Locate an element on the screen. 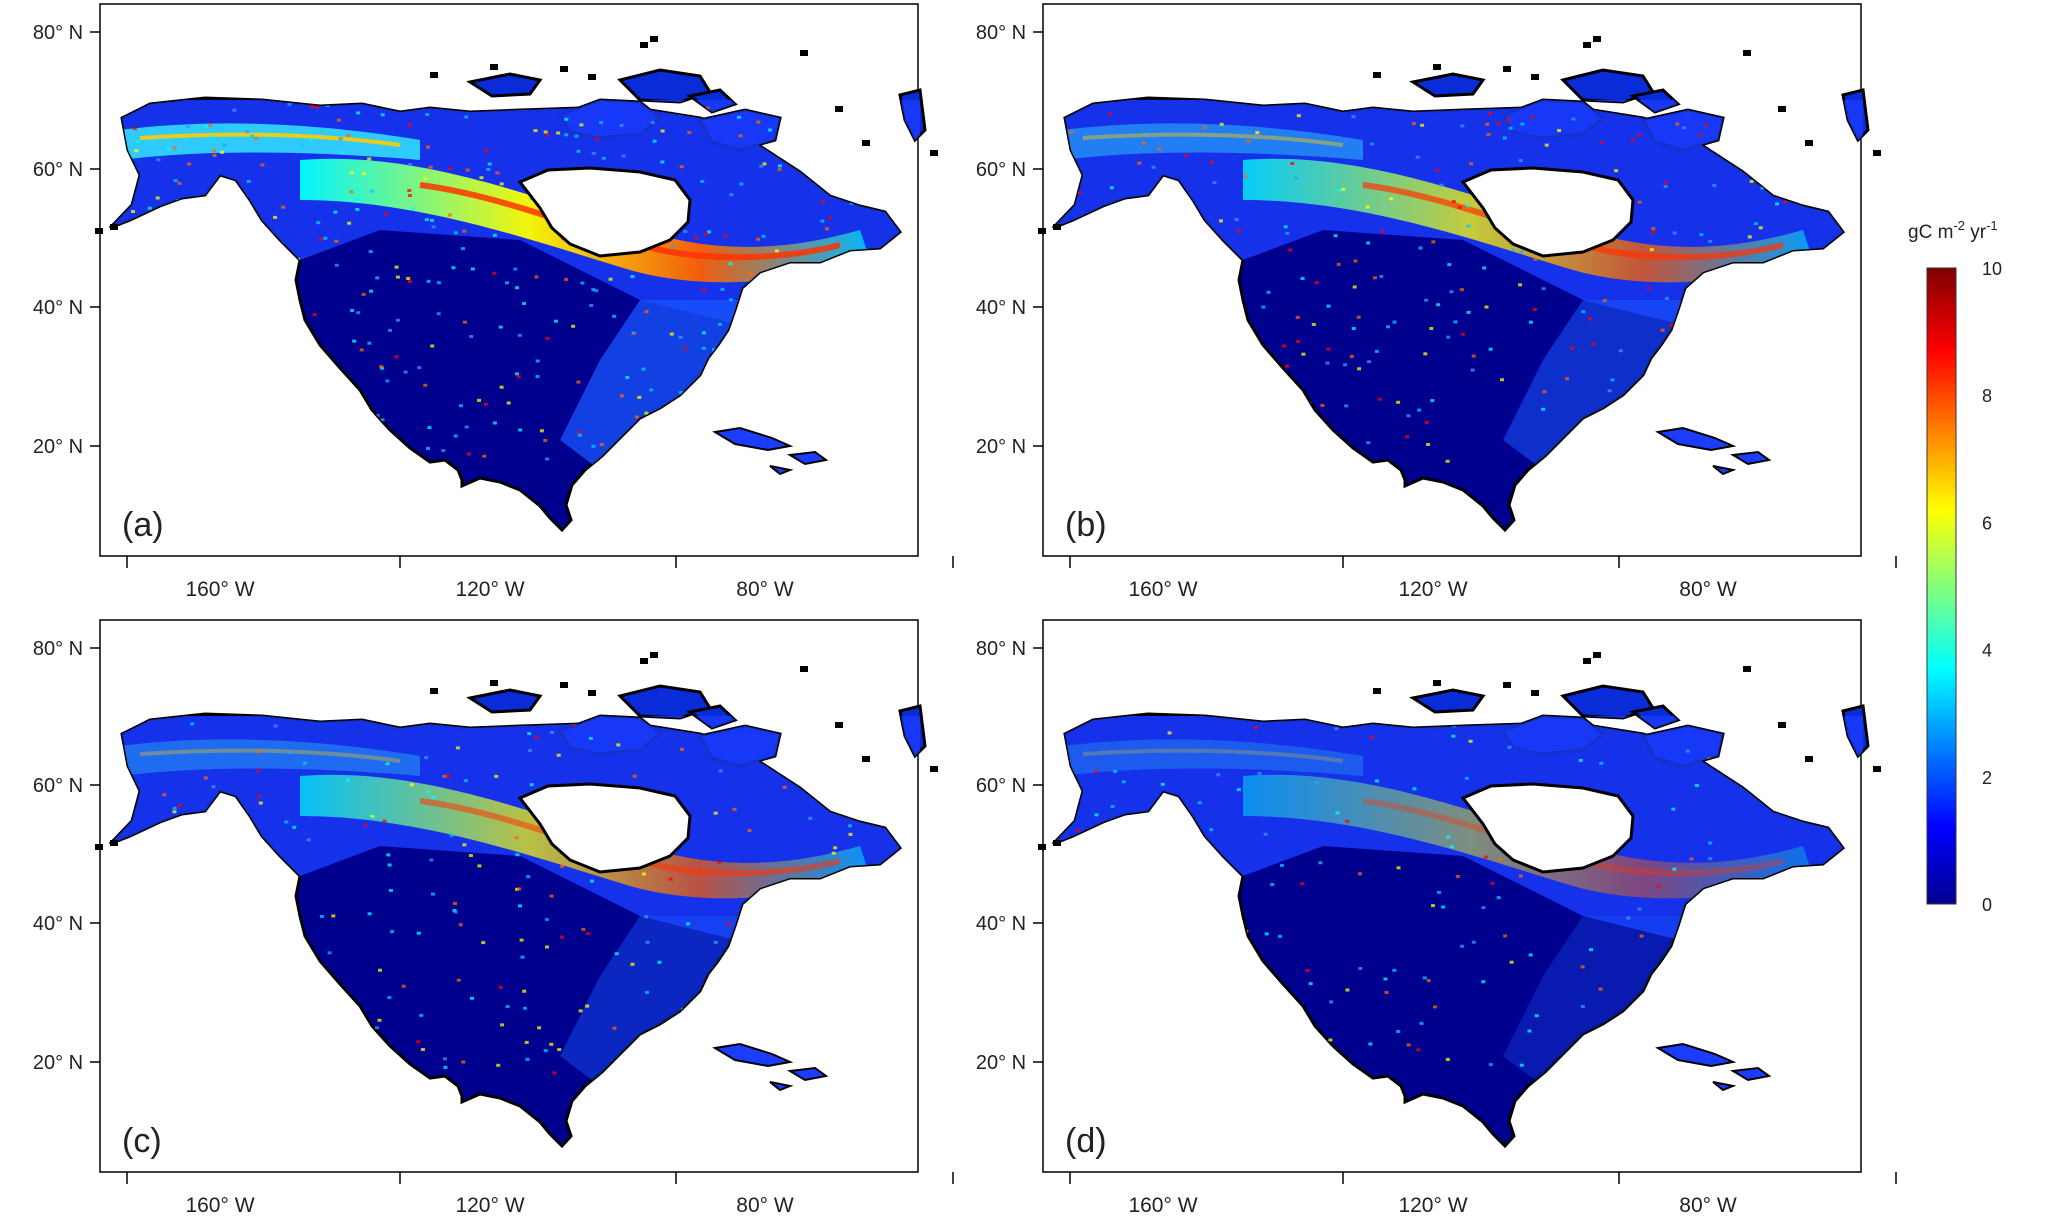 The width and height of the screenshot is (2067, 1218). colorbar-ramp is located at coordinates (1941, 586).